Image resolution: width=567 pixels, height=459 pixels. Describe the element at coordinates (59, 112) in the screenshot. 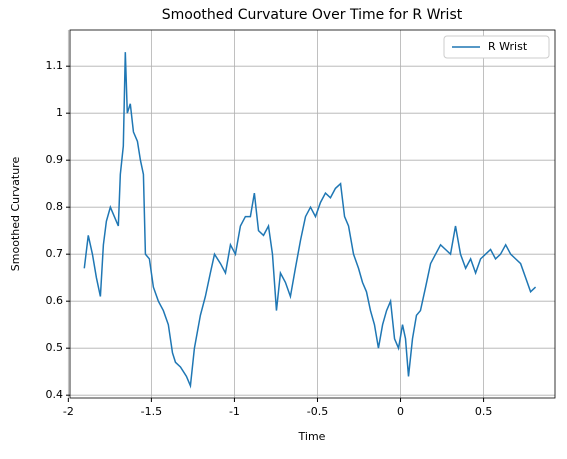

I see `y-tick-label: 1` at that location.